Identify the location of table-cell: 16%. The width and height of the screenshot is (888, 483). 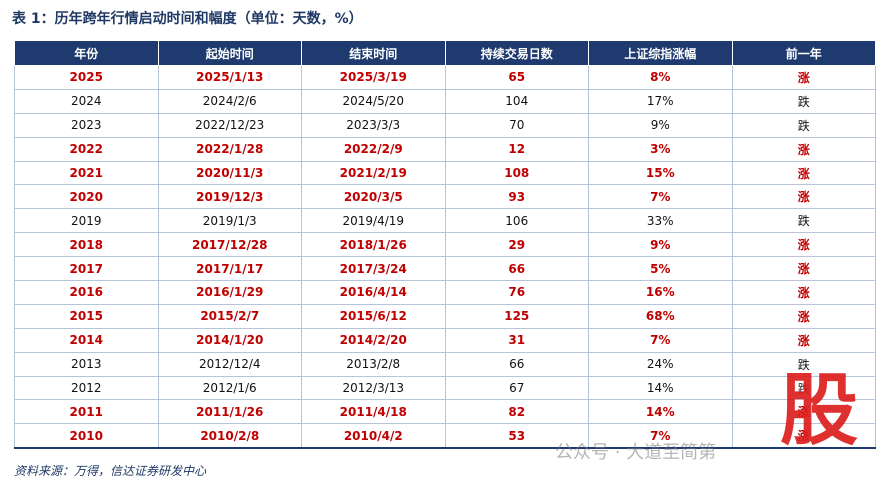
(660, 292).